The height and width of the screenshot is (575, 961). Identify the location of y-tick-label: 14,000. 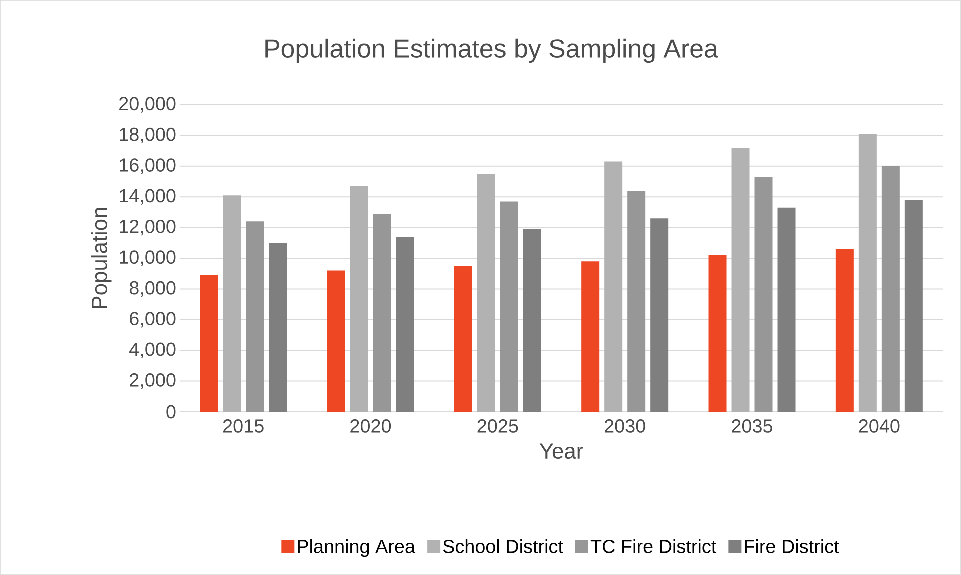
(148, 197).